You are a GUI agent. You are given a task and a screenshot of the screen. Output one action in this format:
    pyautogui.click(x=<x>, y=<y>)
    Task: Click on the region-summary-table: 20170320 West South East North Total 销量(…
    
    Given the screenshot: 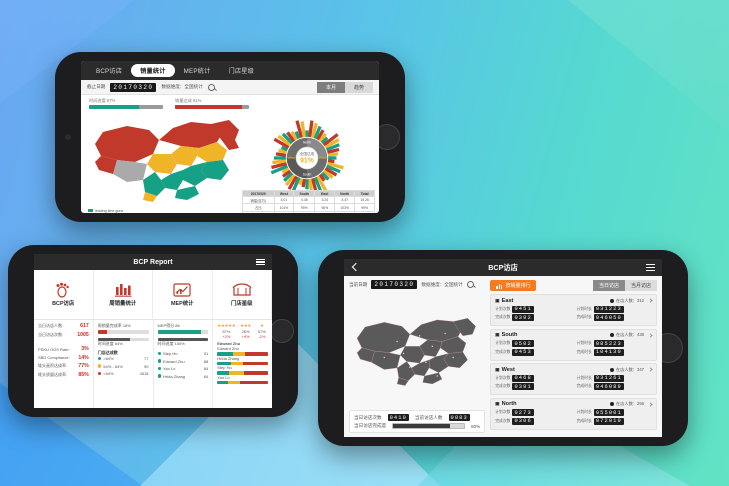 What is the action you would take?
    pyautogui.click(x=308, y=201)
    